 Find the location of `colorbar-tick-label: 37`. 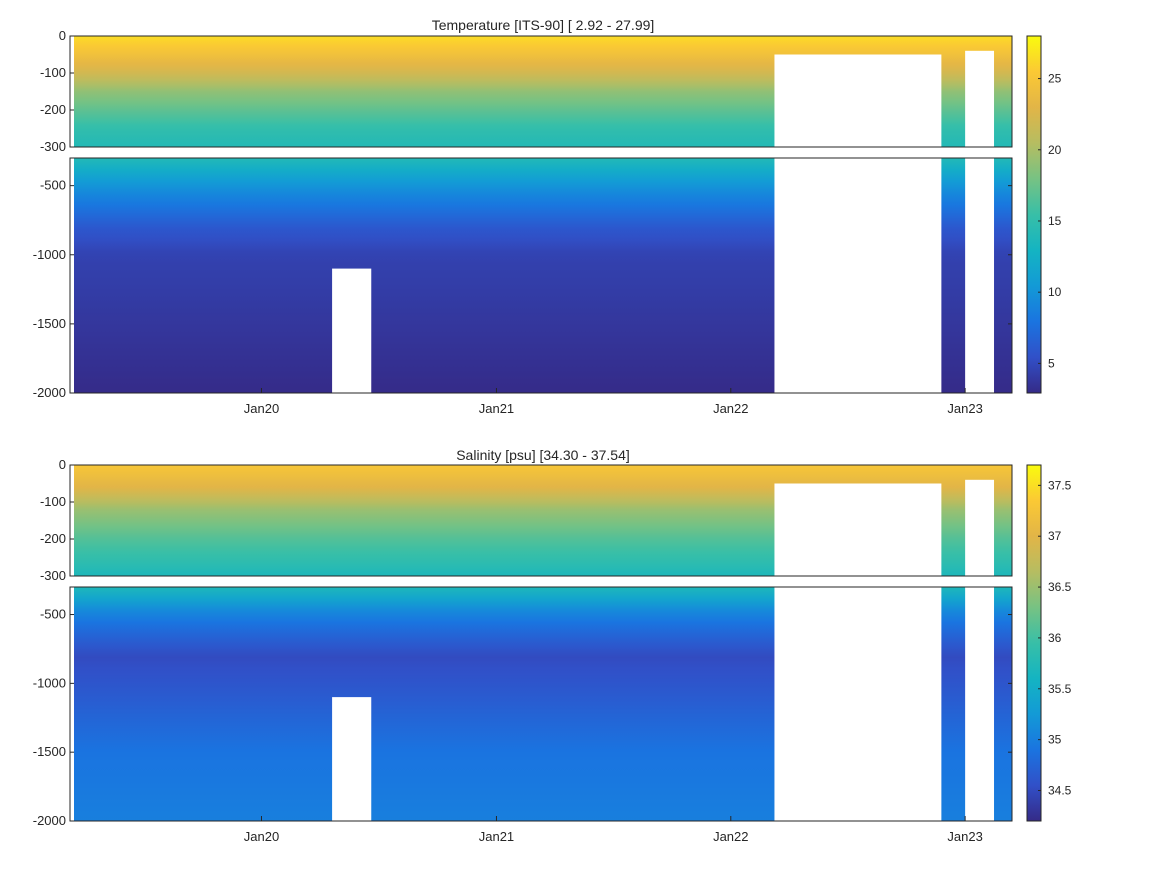

colorbar-tick-label: 37 is located at coordinates (1055, 536).